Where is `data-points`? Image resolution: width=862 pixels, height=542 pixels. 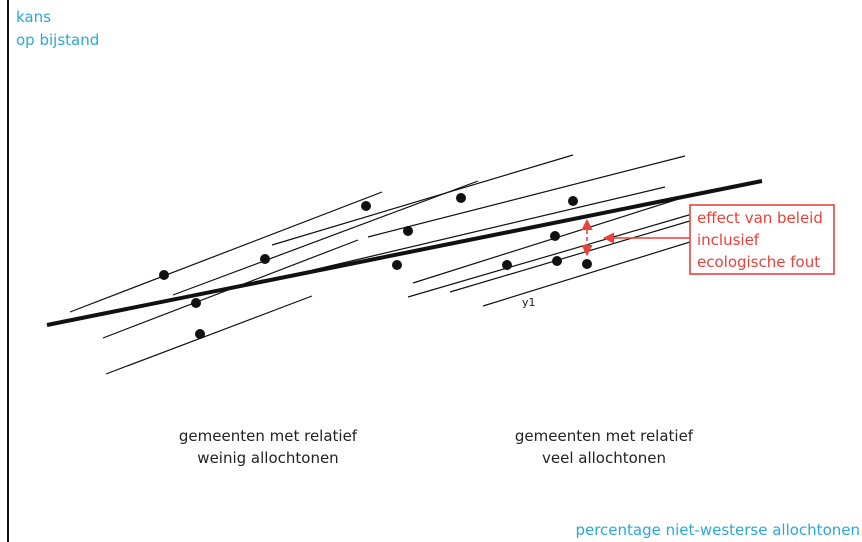 data-points is located at coordinates (375, 266).